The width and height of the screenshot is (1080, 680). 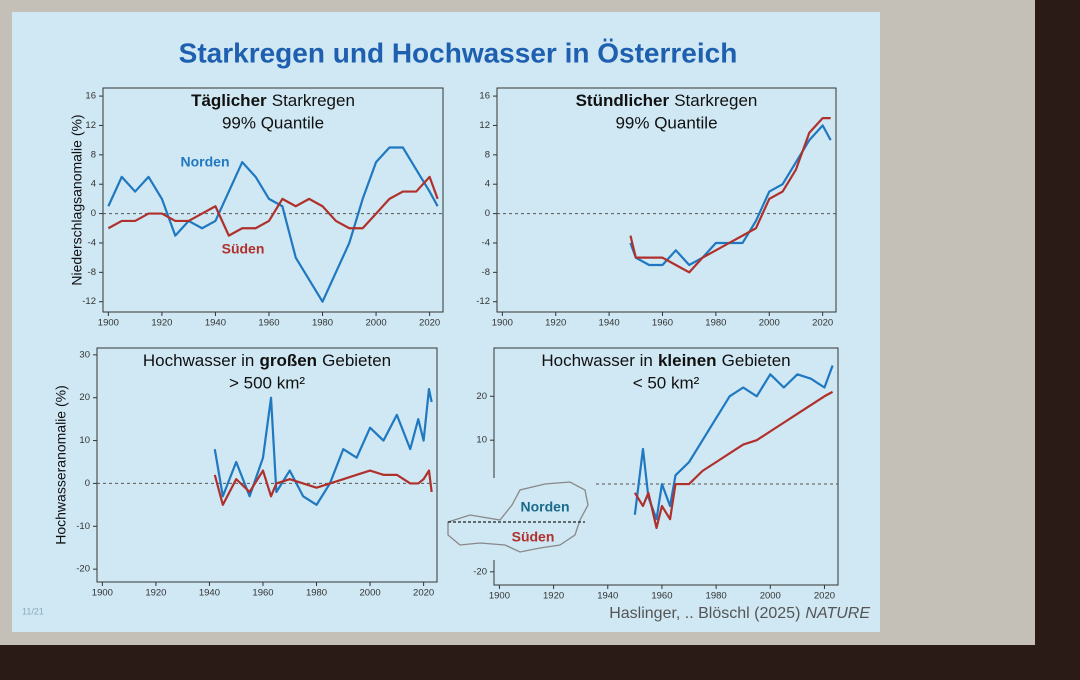 What do you see at coordinates (623, 100) in the screenshot?
I see `title-part: Stündlicher` at bounding box center [623, 100].